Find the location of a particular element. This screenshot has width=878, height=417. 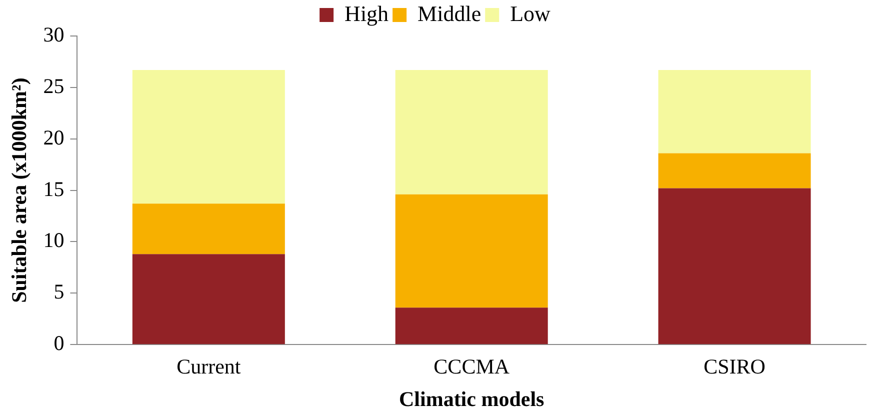

y-tick-label: 10 is located at coordinates (53, 240).